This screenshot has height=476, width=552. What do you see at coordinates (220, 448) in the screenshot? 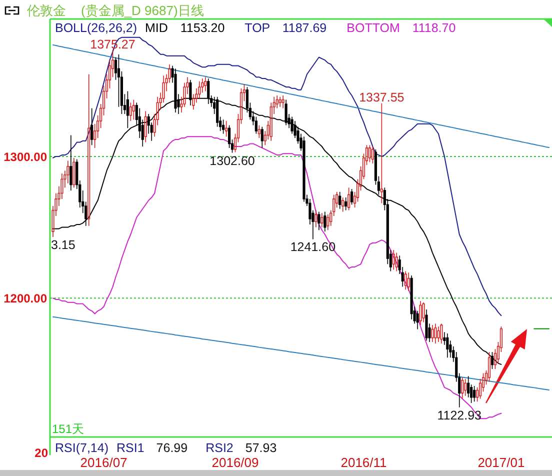
I see `text: RSI2` at bounding box center [220, 448].